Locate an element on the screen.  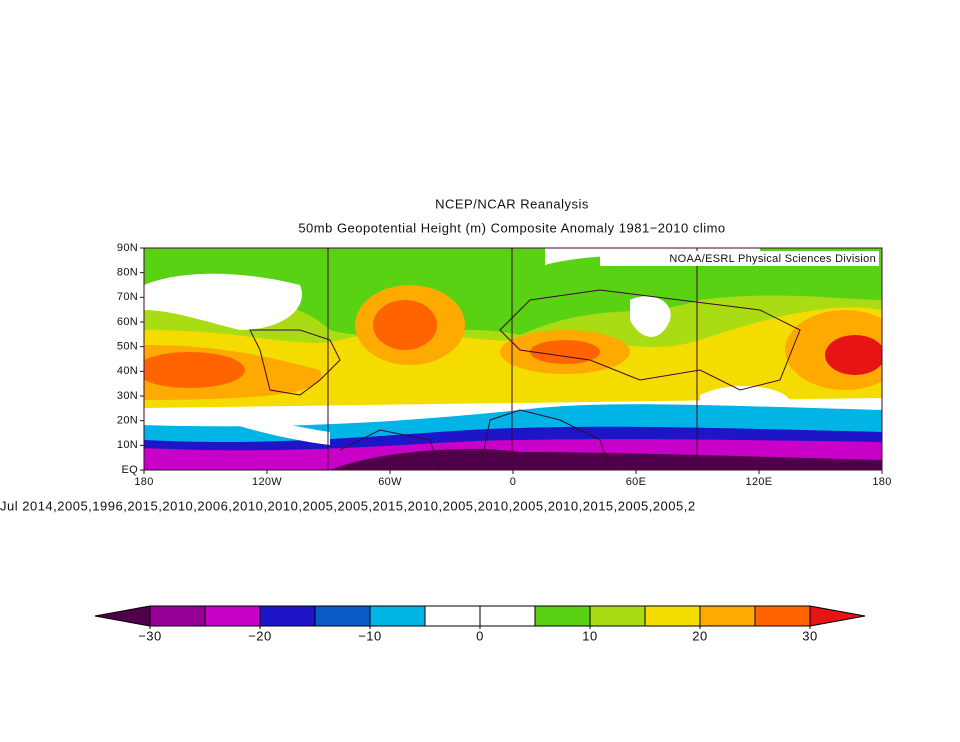
credit-box is located at coordinates (739, 258).